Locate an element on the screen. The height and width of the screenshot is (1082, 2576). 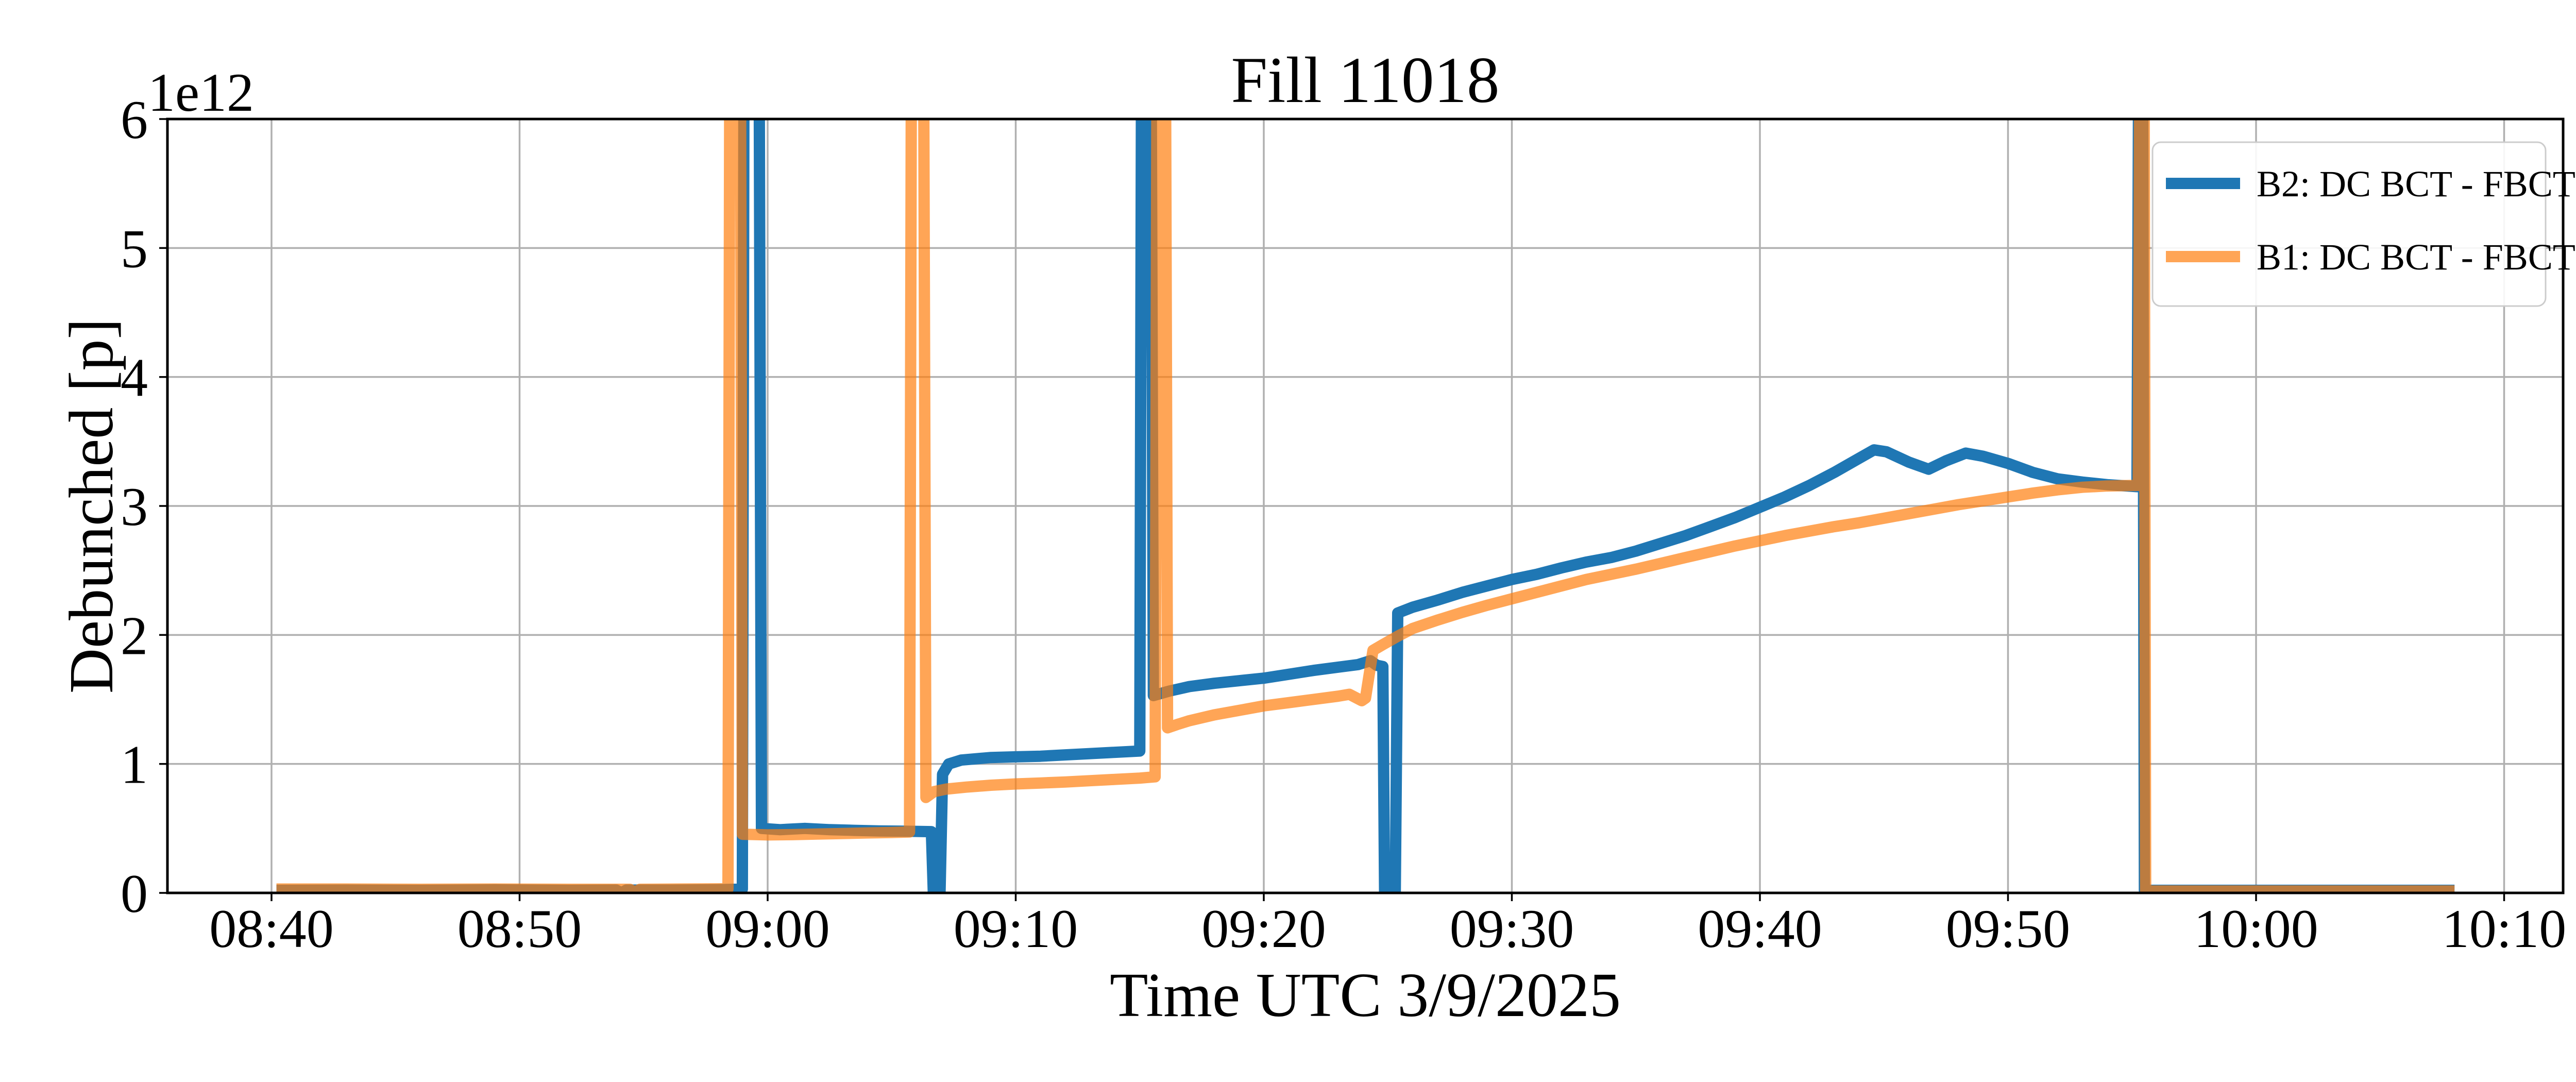
y-axis-offset-text: 1e12 is located at coordinates (201, 93).